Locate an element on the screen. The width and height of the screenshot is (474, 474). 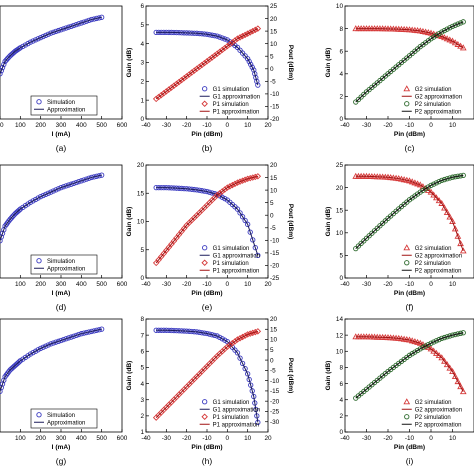
series-line-approximation is located at coordinates (51, 207).